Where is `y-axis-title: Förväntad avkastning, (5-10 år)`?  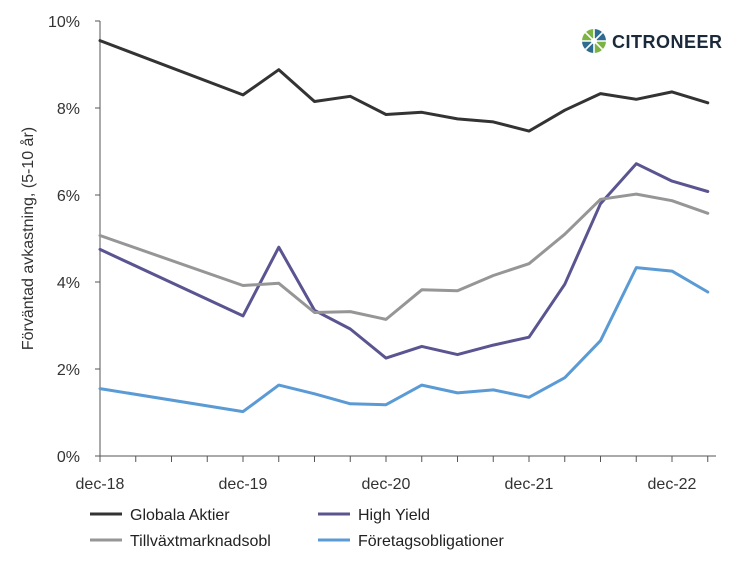
y-axis-title: Förväntad avkastning, (5-10 år) is located at coordinates (28, 238).